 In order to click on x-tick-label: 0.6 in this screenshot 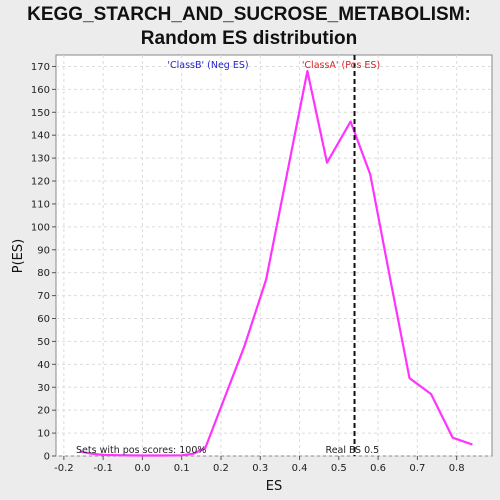, I will do `click(378, 468)`.